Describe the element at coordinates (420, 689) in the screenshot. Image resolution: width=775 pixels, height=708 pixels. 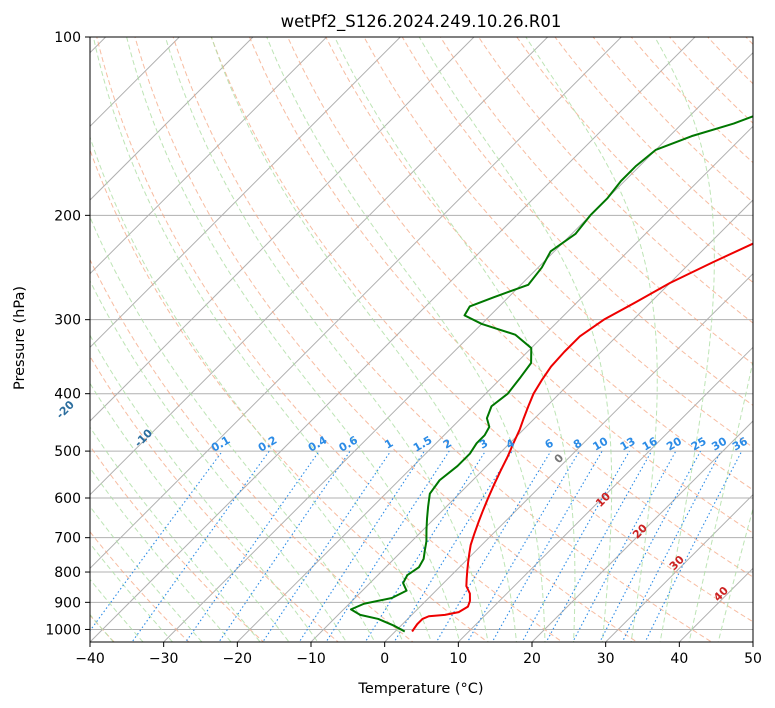
I see `x-axis-label: Temperature (°C)` at that location.